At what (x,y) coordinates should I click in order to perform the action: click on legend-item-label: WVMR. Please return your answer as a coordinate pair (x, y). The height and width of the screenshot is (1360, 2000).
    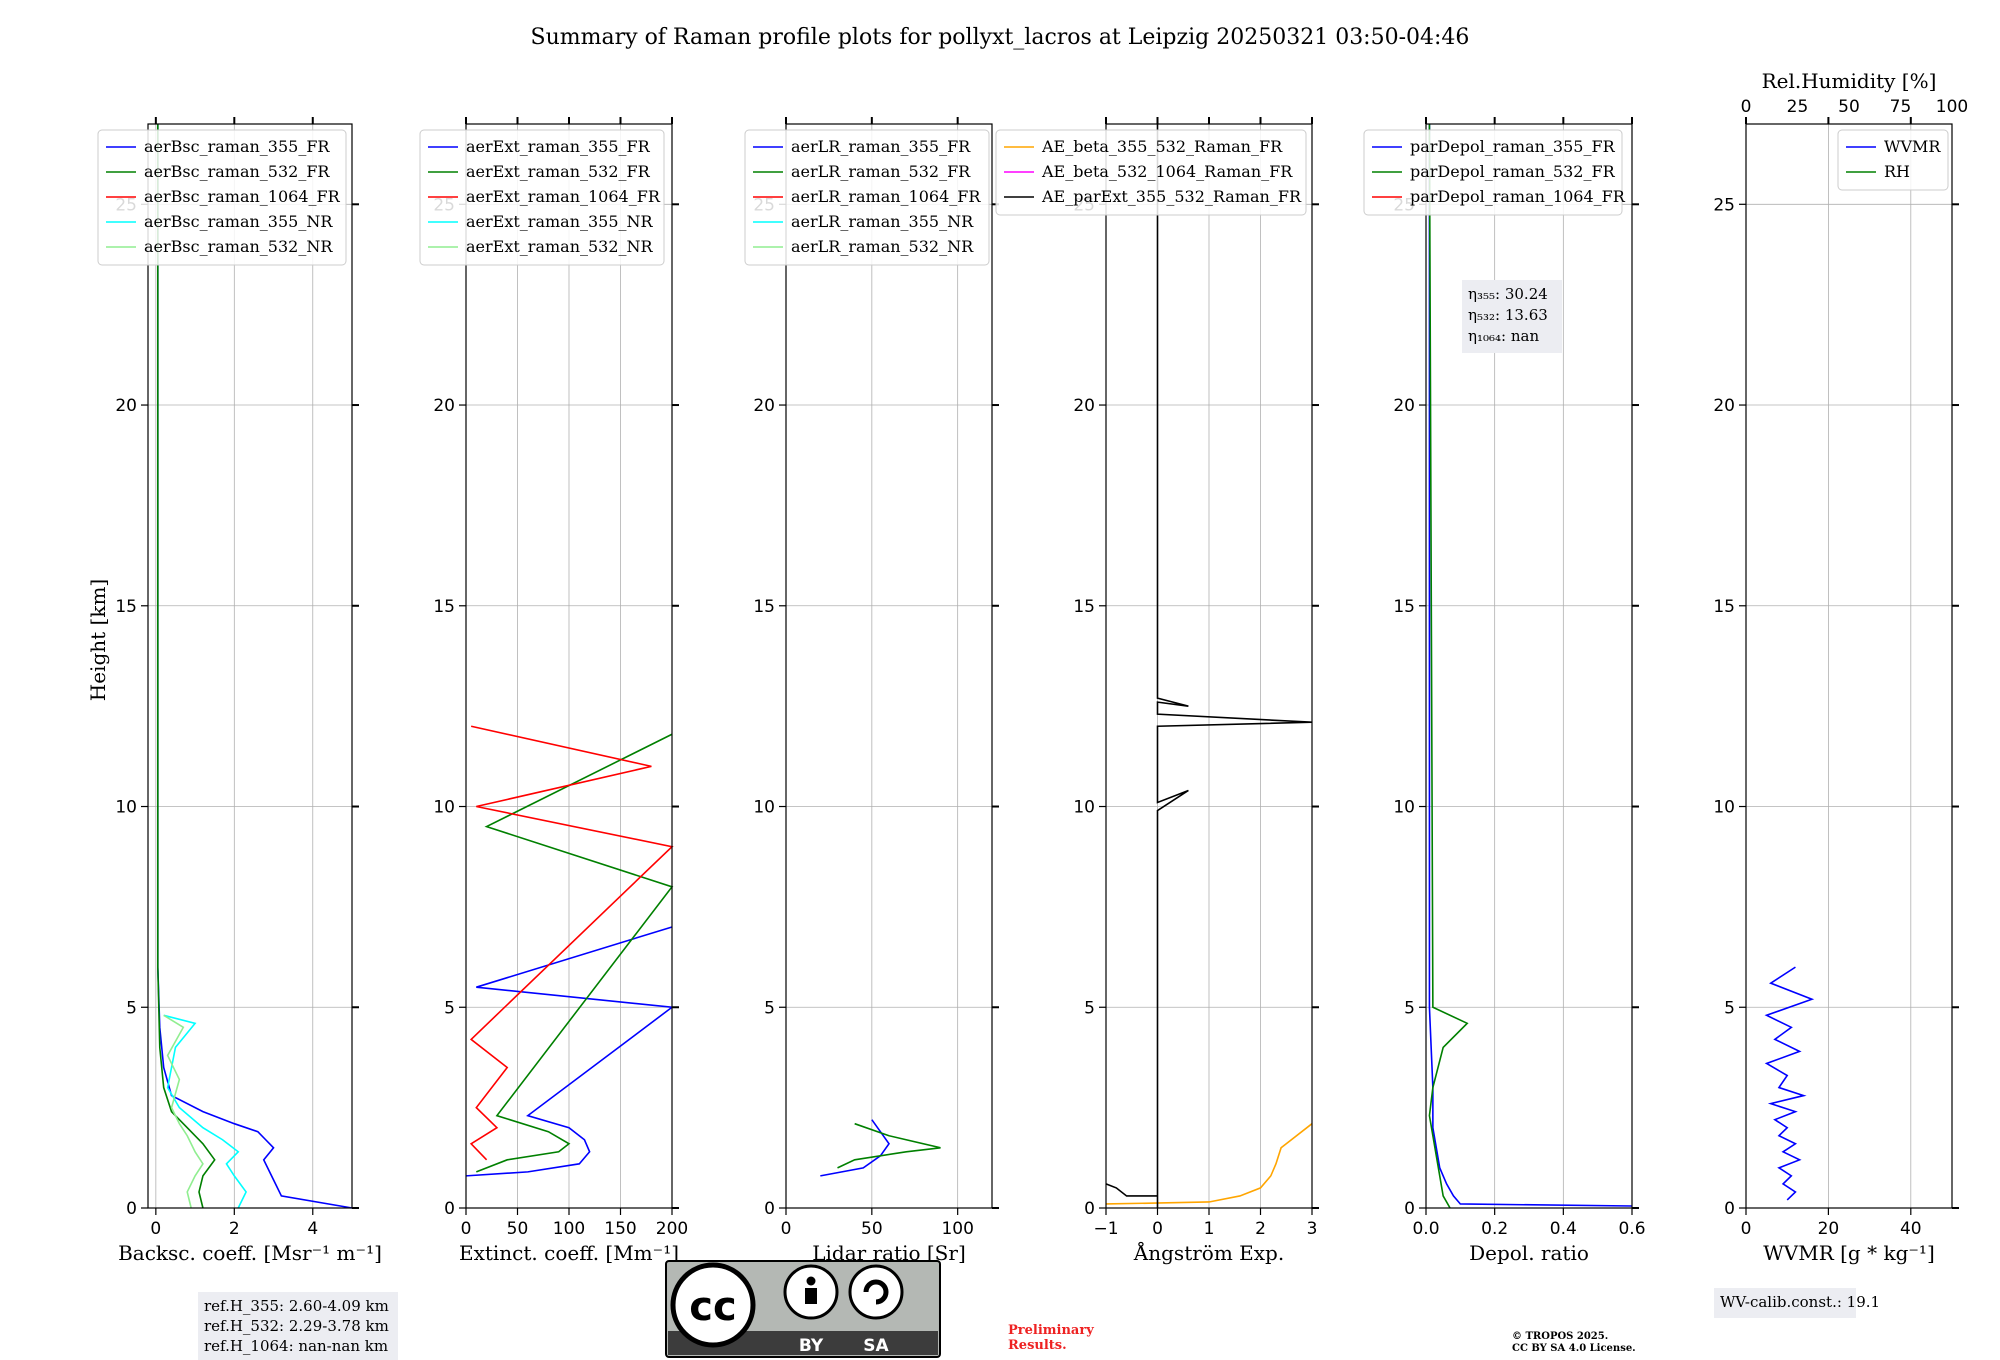
    Looking at the image, I should click on (1912, 146).